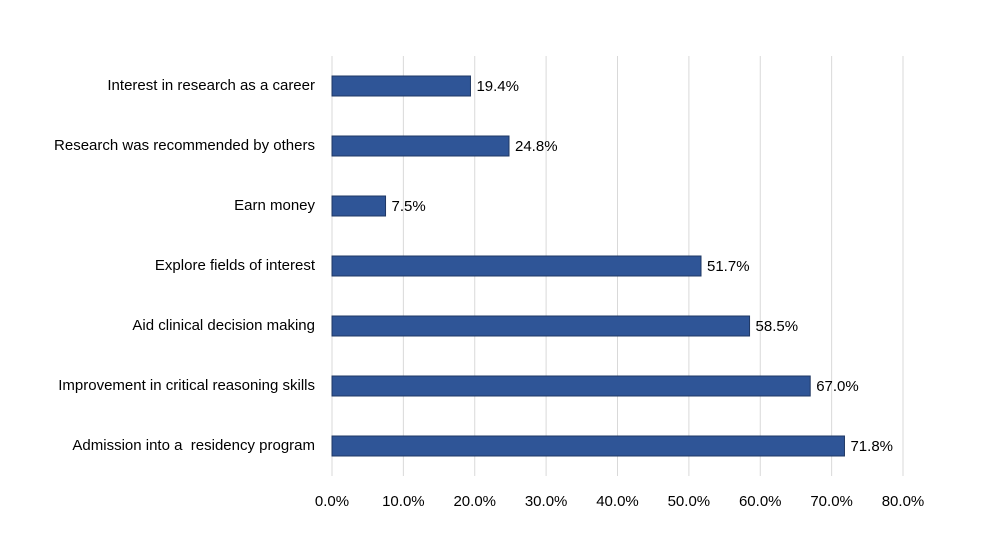  I want to click on y-tick-label: Research was recommended by others, so click(184, 145).